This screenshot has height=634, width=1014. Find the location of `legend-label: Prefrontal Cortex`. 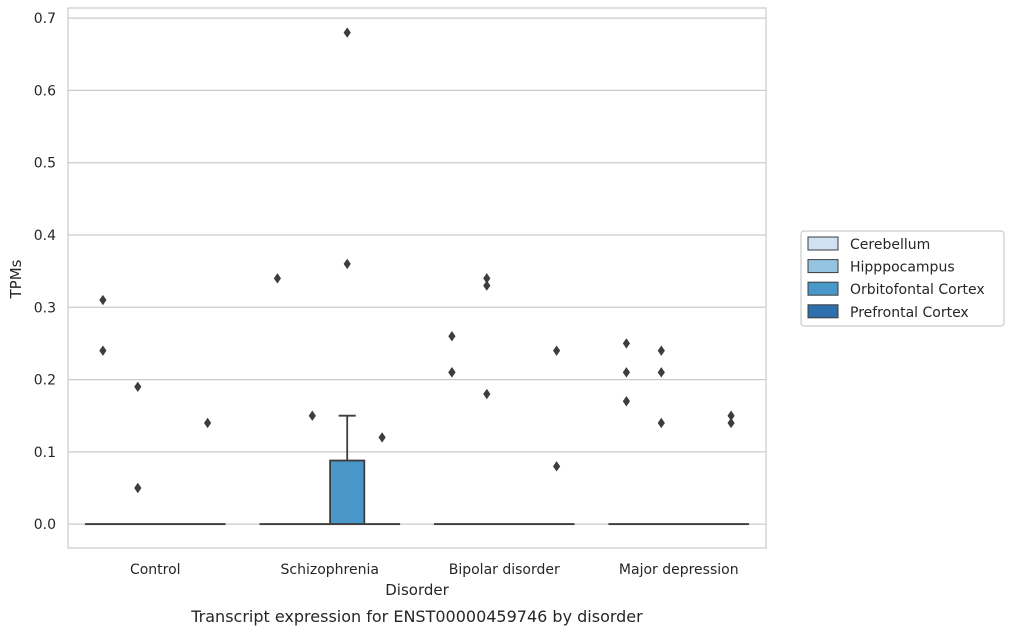

legend-label: Prefrontal Cortex is located at coordinates (909, 313).